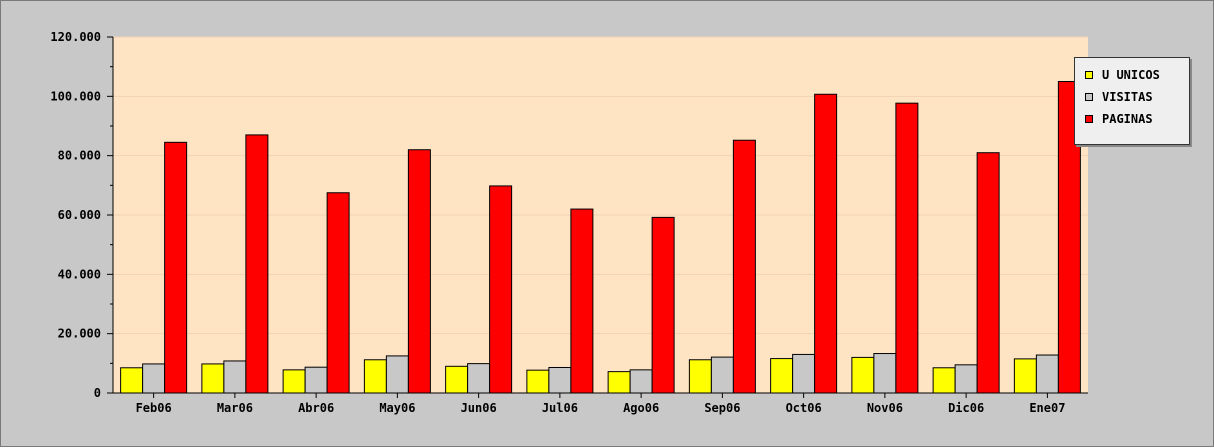 The height and width of the screenshot is (448, 1214). I want to click on bar-sep06-visitas, so click(722, 375).